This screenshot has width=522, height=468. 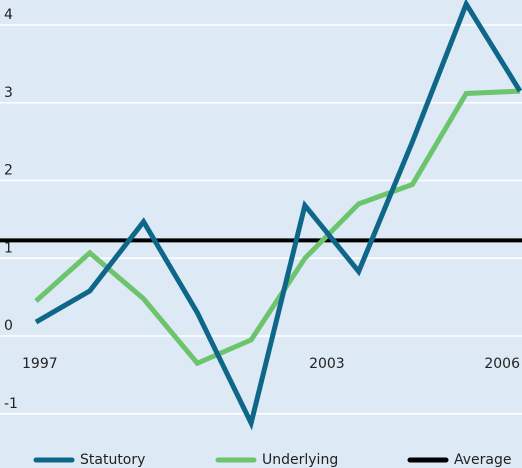 What do you see at coordinates (483, 460) in the screenshot?
I see `legend-label: Average` at bounding box center [483, 460].